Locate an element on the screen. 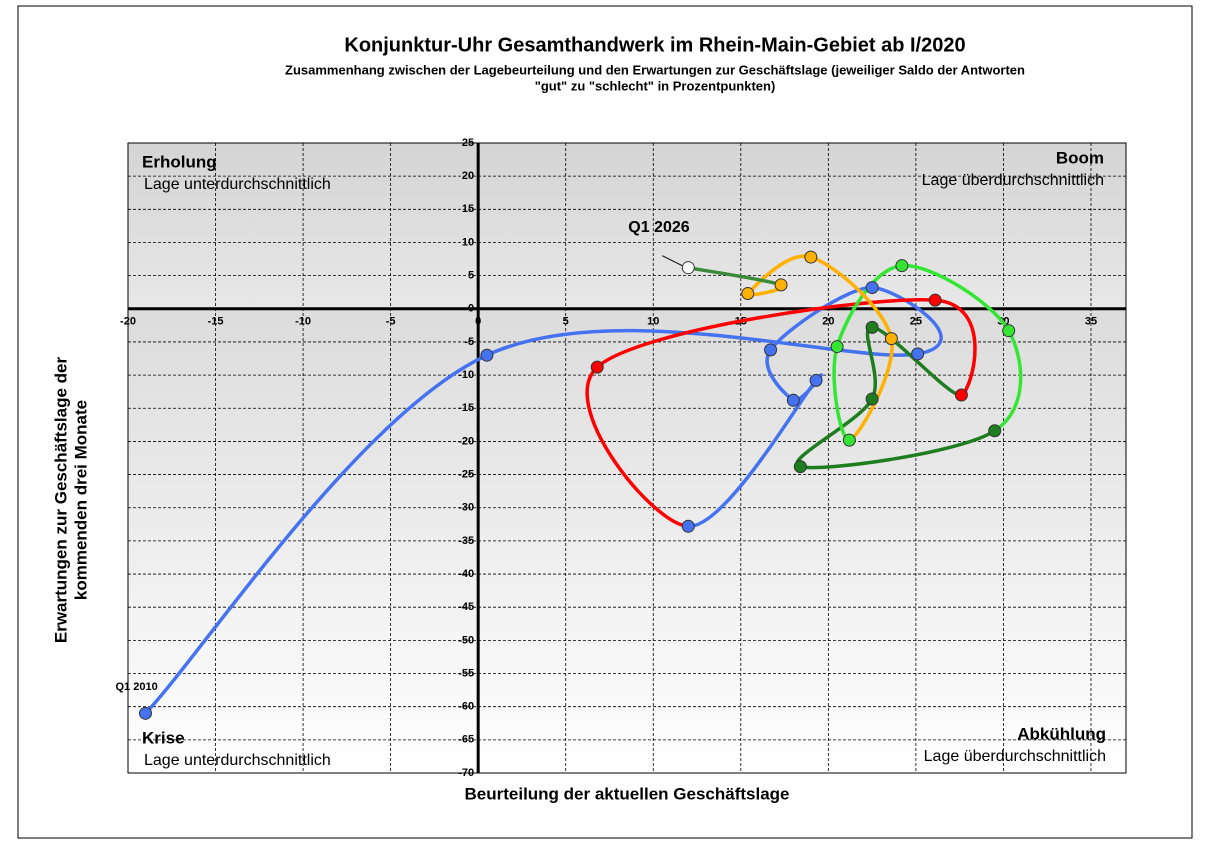 The width and height of the screenshot is (1210, 847). y-tick-label: -45 is located at coordinates (466, 607).